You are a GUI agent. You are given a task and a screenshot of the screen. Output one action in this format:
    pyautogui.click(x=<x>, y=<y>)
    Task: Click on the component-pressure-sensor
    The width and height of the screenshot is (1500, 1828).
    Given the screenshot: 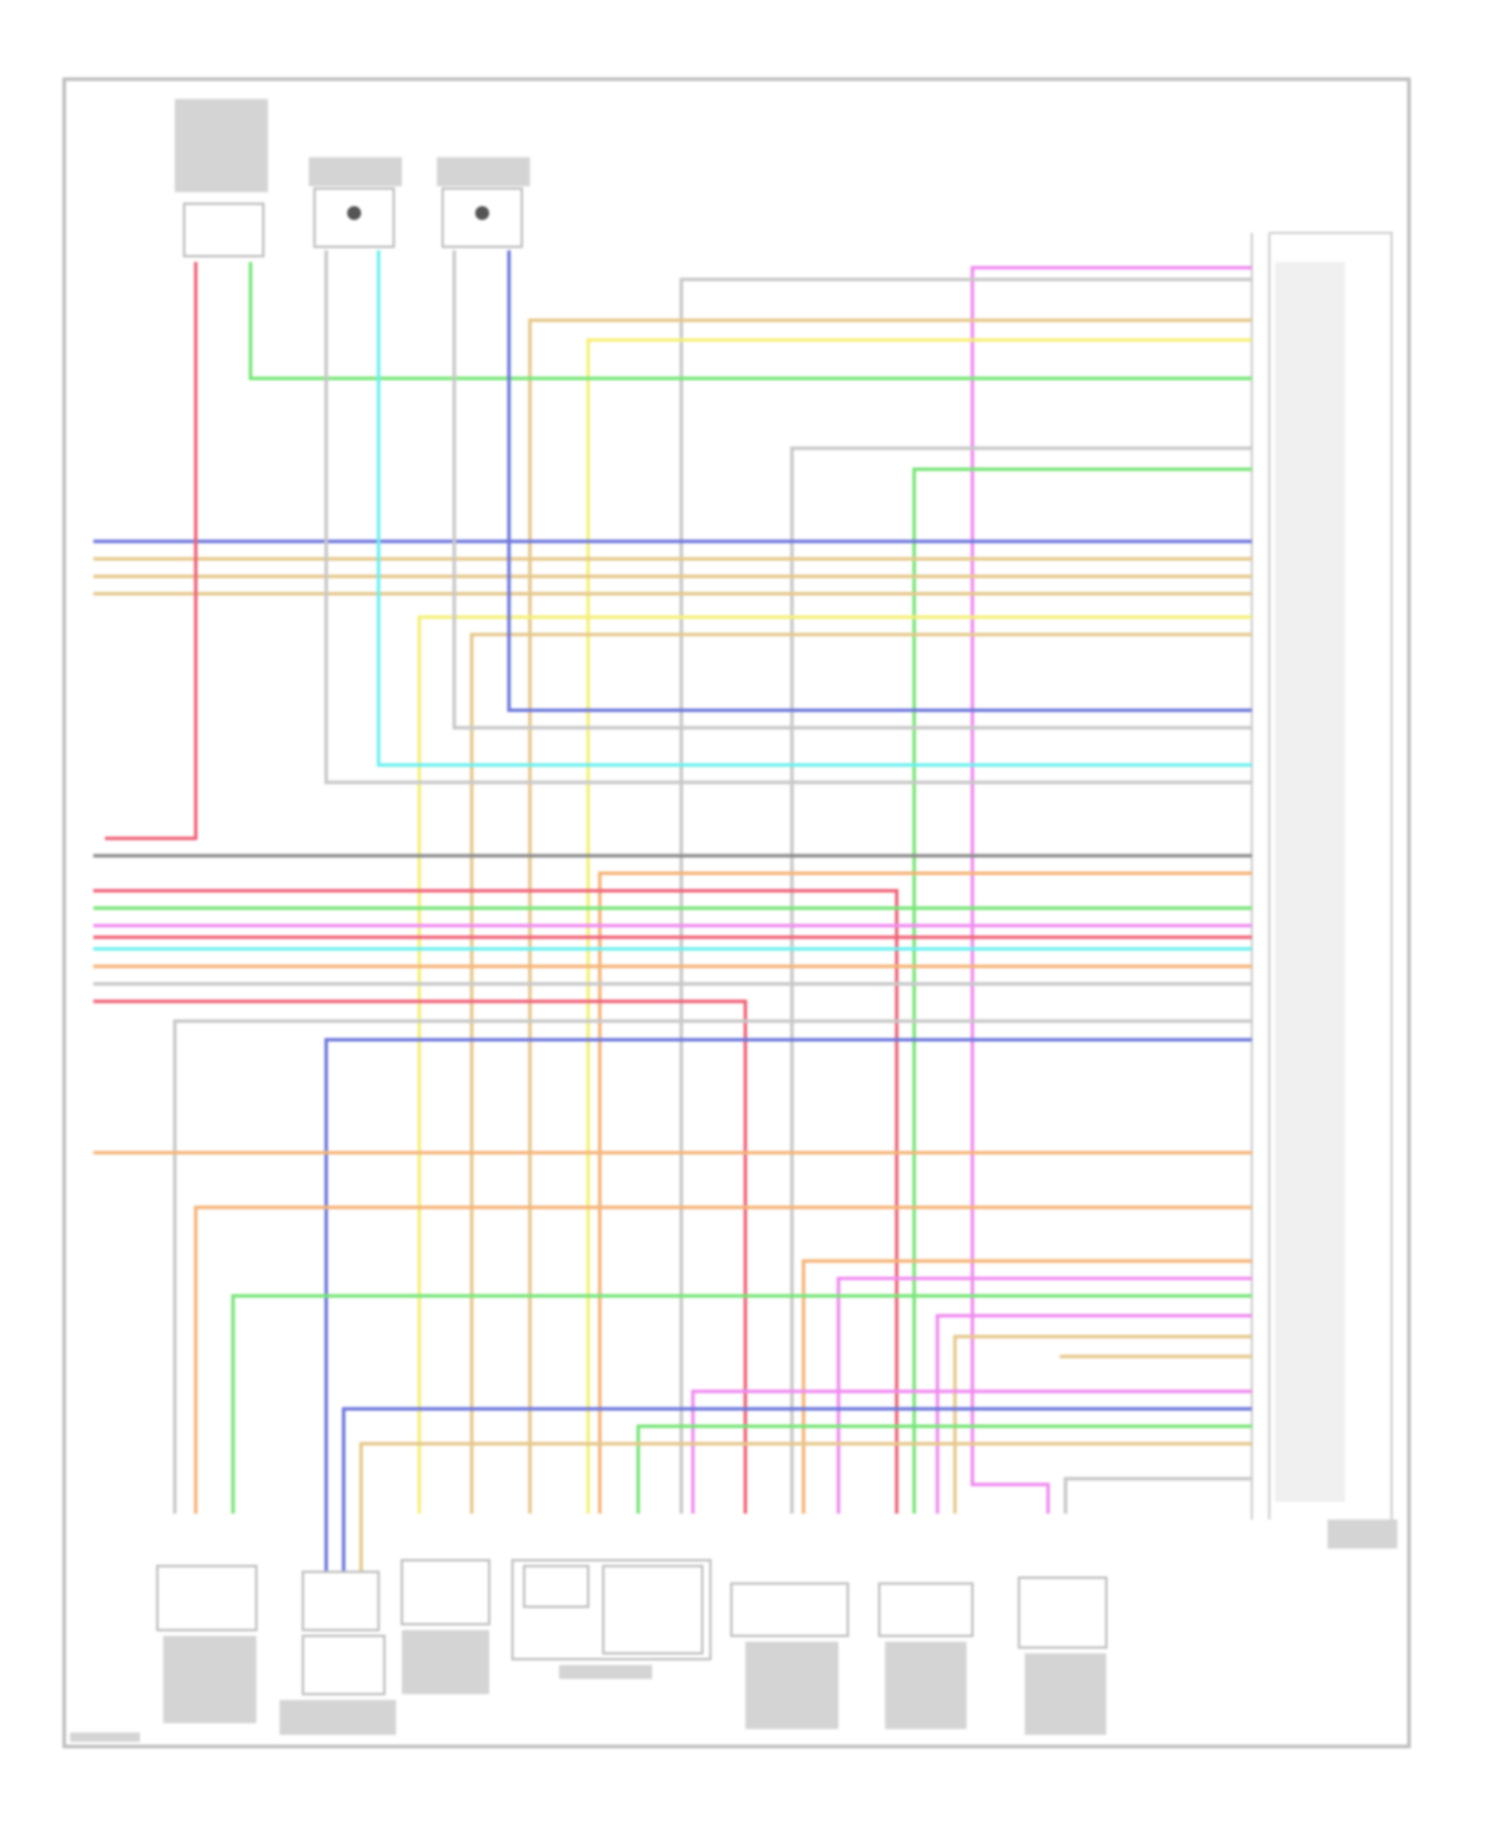 What is the action you would take?
    pyautogui.click(x=207, y=1644)
    